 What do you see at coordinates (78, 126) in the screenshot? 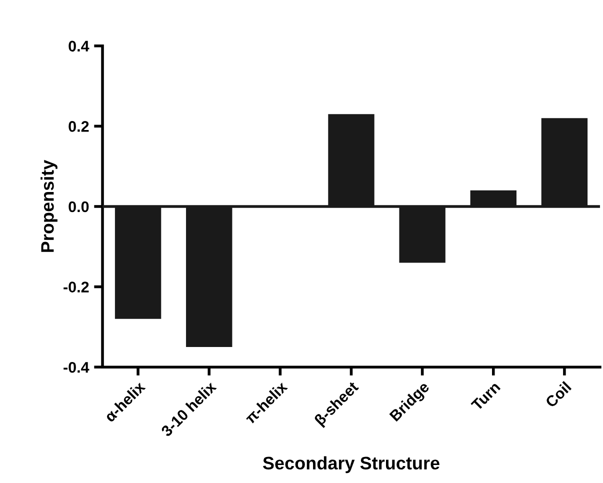
I see `y-tick-label: 0.2` at bounding box center [78, 126].